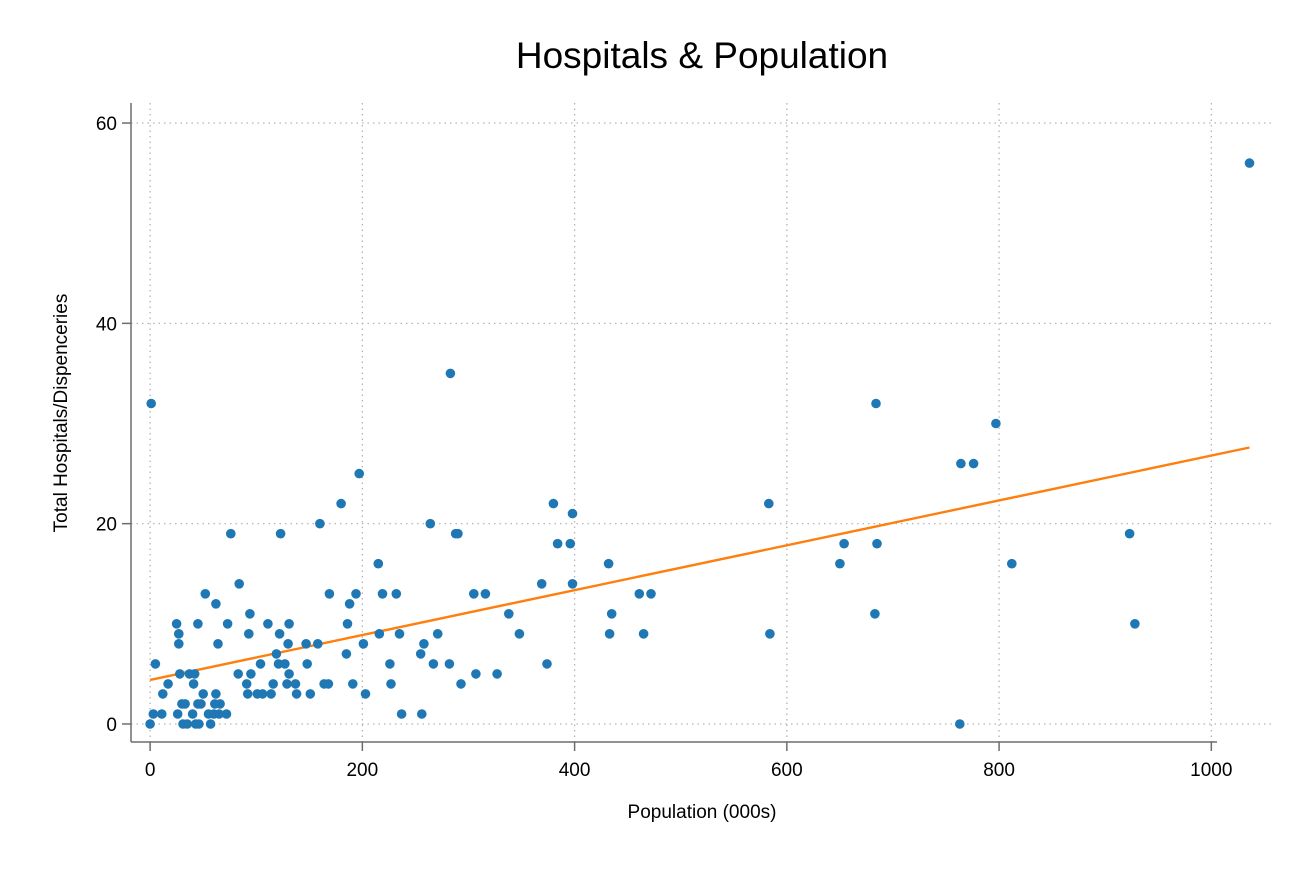 This screenshot has height=870, width=1305. What do you see at coordinates (111, 725) in the screenshot?
I see `y-tick-label: 0` at bounding box center [111, 725].